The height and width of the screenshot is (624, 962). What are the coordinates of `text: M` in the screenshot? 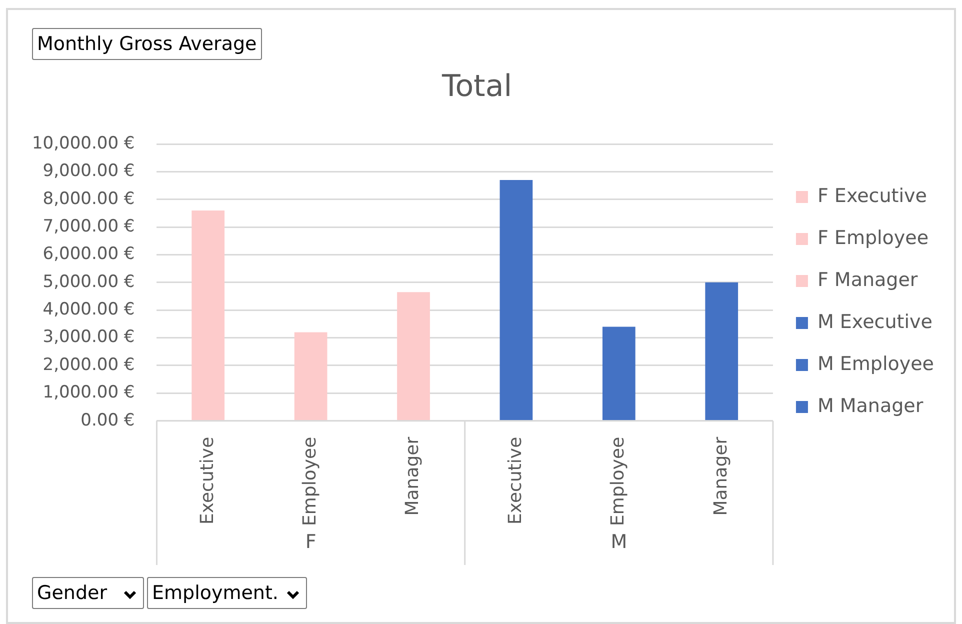 It's located at (619, 541).